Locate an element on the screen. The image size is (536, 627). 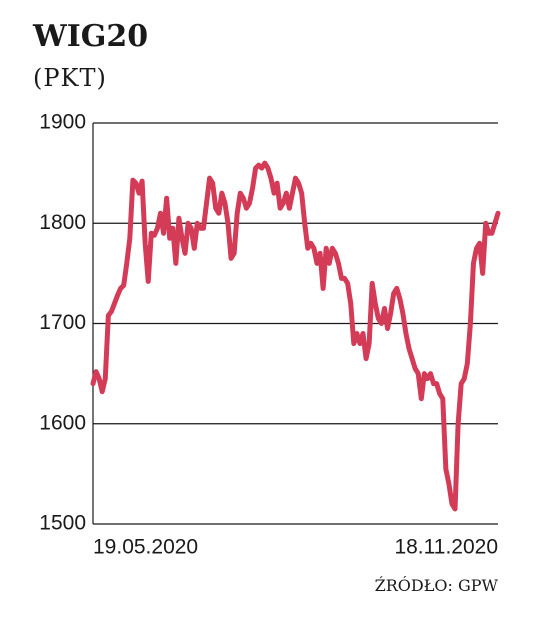
chart-title: WIG20 is located at coordinates (90, 36).